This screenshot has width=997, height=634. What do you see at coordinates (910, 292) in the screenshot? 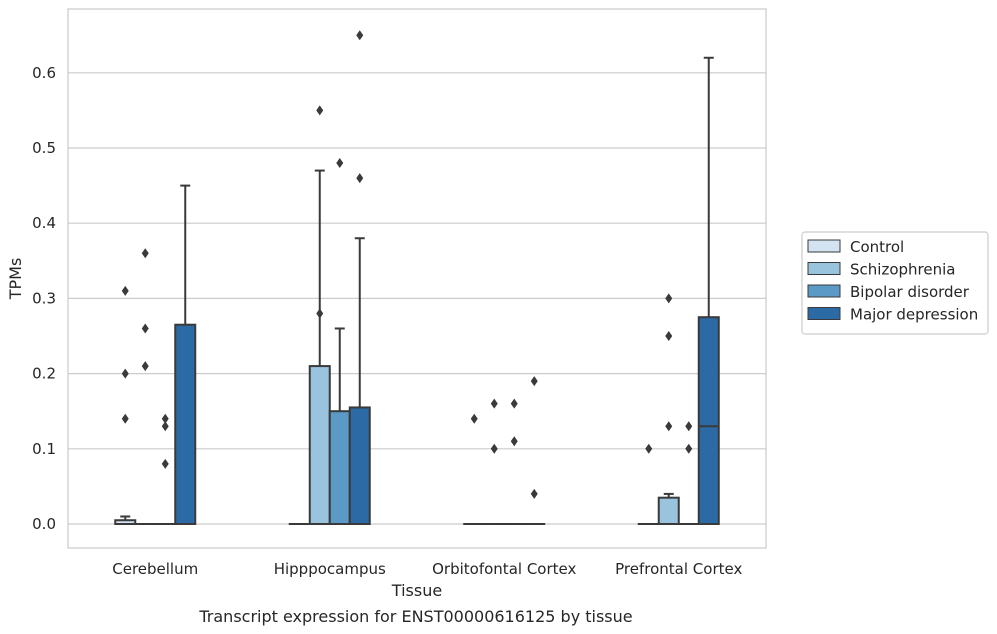
I see `legend-label: Bipolar disorder` at bounding box center [910, 292].